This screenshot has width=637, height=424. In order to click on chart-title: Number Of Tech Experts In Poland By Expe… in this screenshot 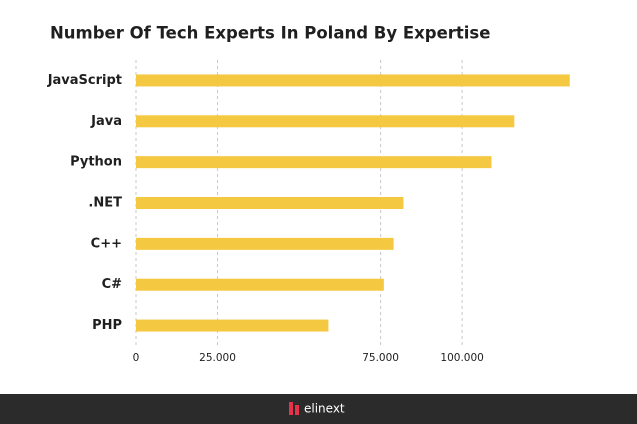, I will do `click(270, 33)`.